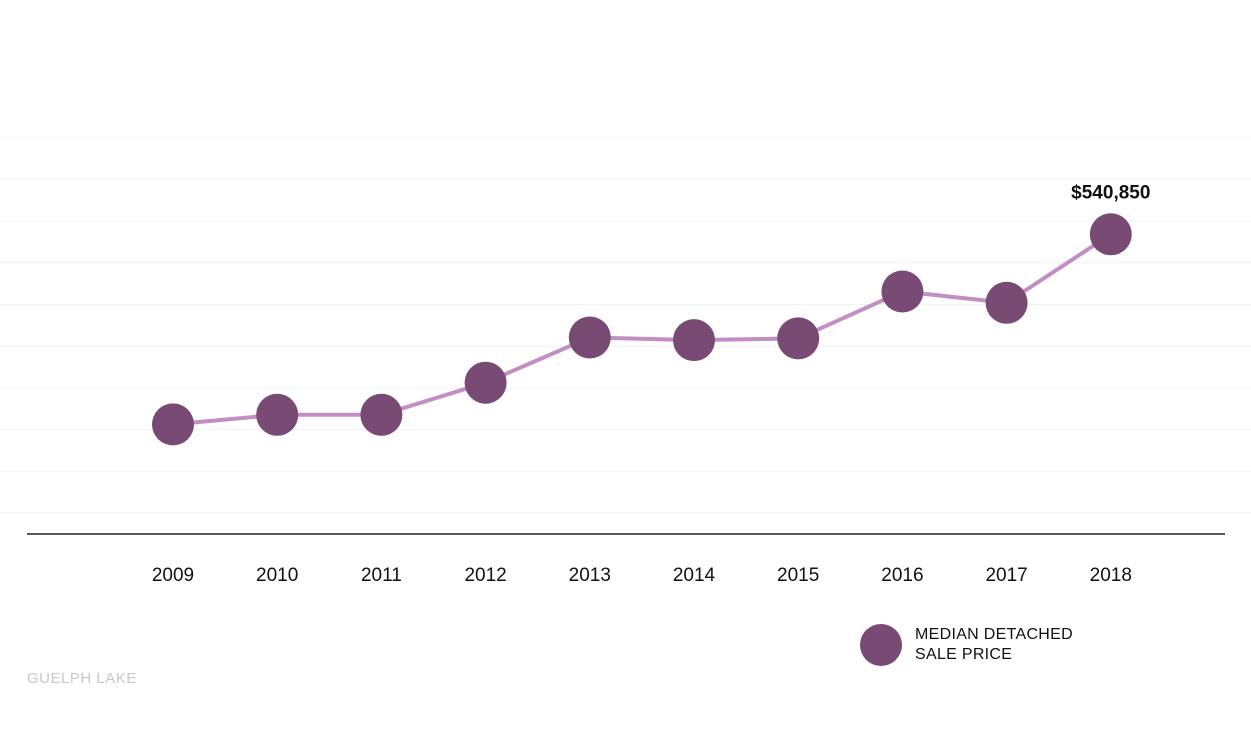 The height and width of the screenshot is (730, 1251). I want to click on data-point-2016, so click(902, 291).